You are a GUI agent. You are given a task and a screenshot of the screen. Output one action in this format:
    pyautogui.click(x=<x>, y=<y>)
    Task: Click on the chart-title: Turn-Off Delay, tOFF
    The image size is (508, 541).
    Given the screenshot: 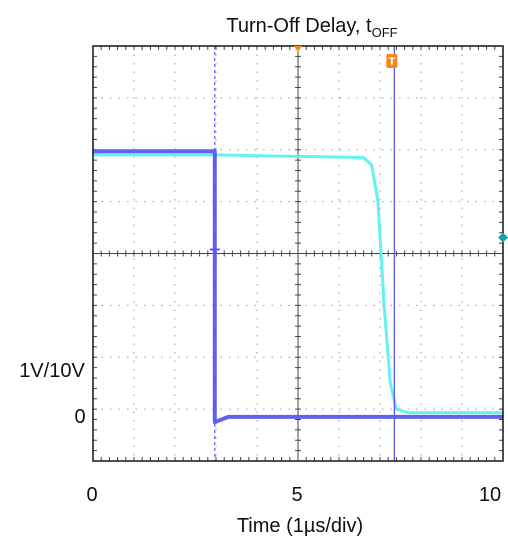 What is the action you would take?
    pyautogui.click(x=311, y=27)
    